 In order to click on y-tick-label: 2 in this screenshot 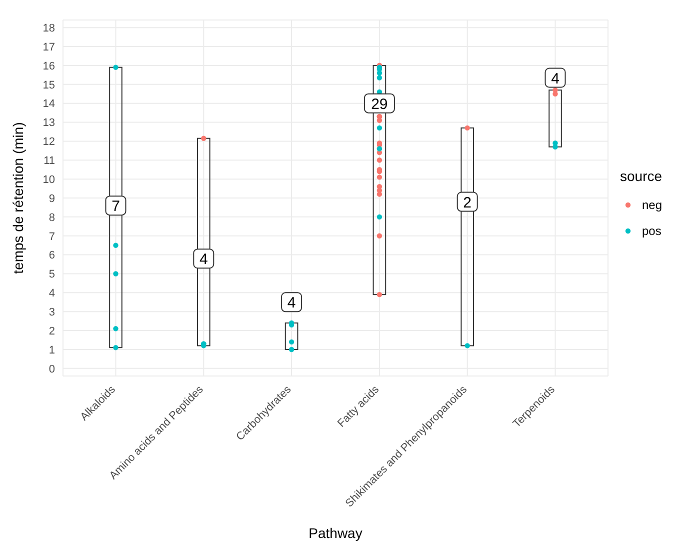, I will do `click(51, 331)`.